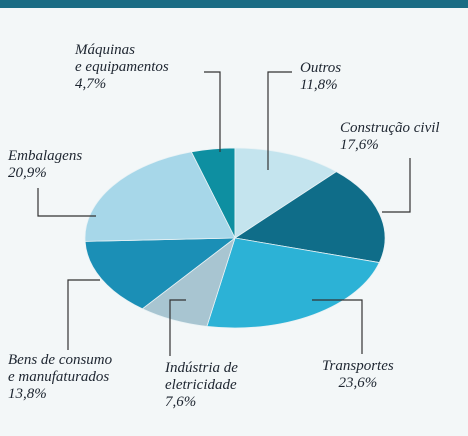 The width and height of the screenshot is (468, 436). What do you see at coordinates (122, 58) in the screenshot?
I see `category-label: Máquinas e equipamentos` at bounding box center [122, 58].